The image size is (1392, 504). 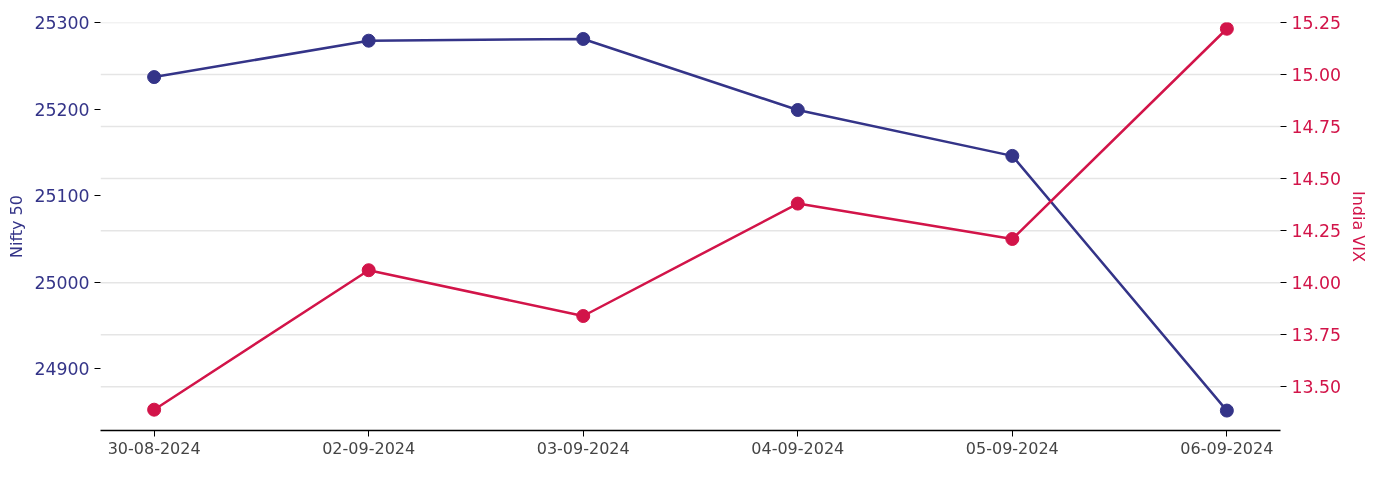 What do you see at coordinates (62, 109) in the screenshot?
I see `y-tick-label: 25200` at bounding box center [62, 109].